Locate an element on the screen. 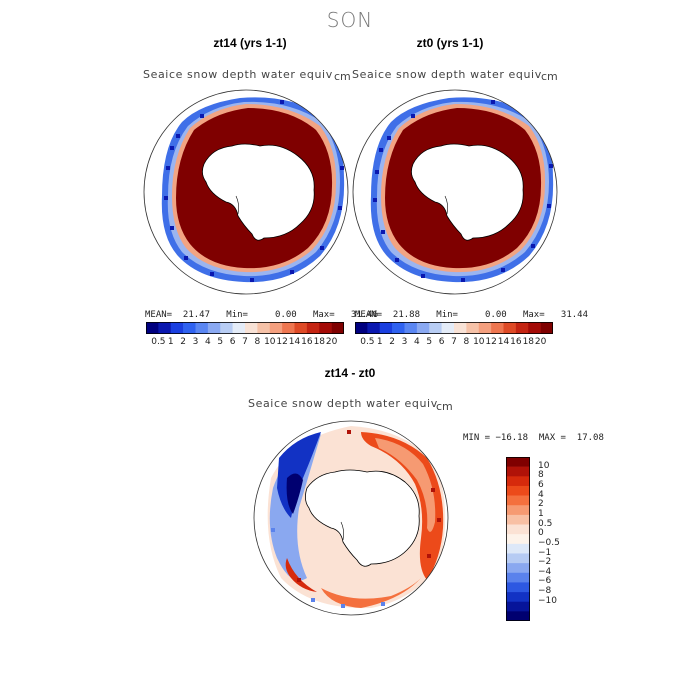 The width and height of the screenshot is (700, 700). colorbar-tick: −6 is located at coordinates (545, 581).